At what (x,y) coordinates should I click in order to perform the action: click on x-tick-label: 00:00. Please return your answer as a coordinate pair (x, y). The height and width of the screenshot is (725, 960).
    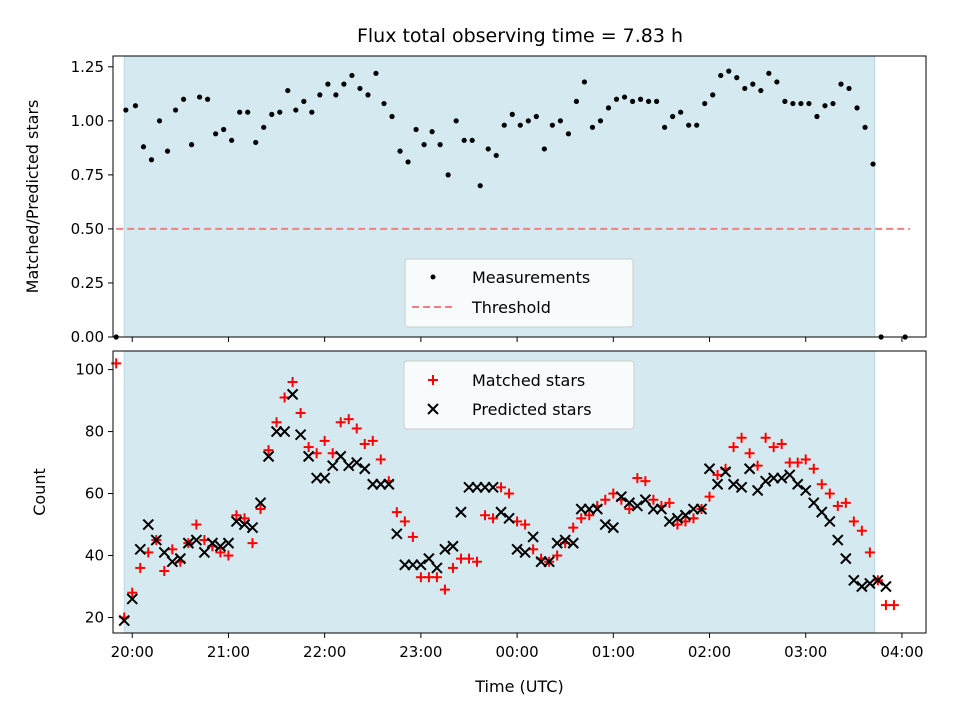
    Looking at the image, I should click on (516, 652).